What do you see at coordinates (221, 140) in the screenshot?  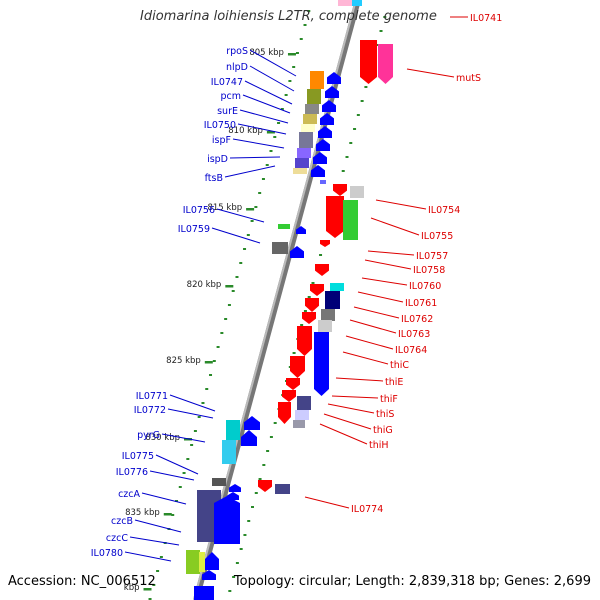 I see `gene-label: ispF` at bounding box center [221, 140].